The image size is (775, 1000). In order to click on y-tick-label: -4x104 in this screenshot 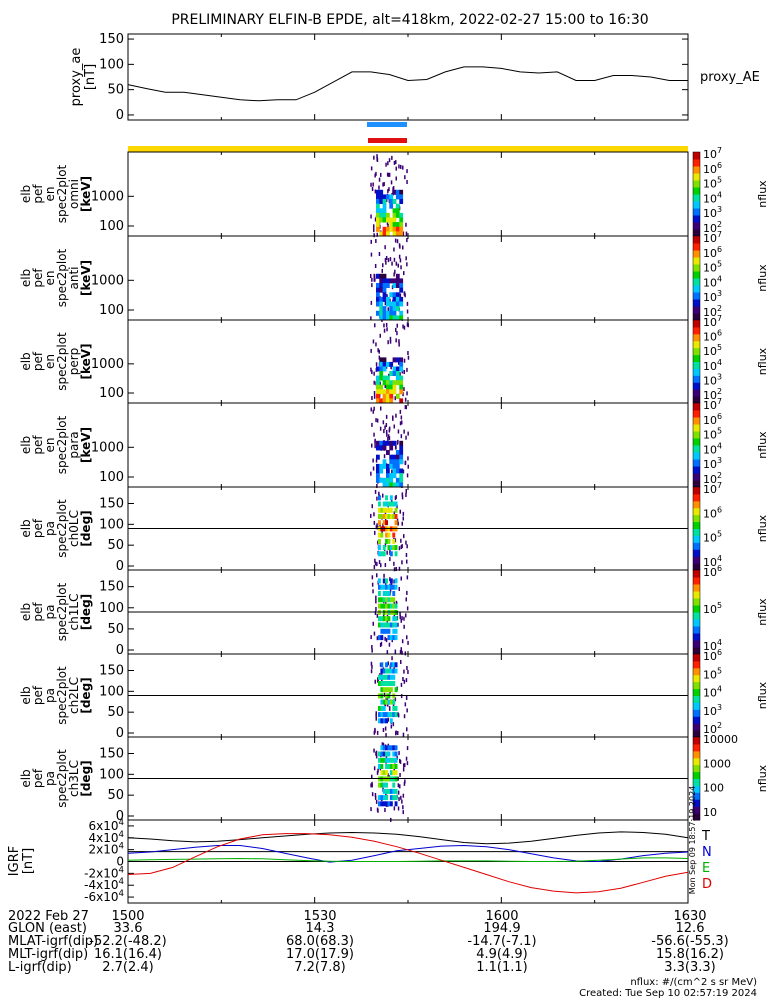, I will do `click(104, 884)`.